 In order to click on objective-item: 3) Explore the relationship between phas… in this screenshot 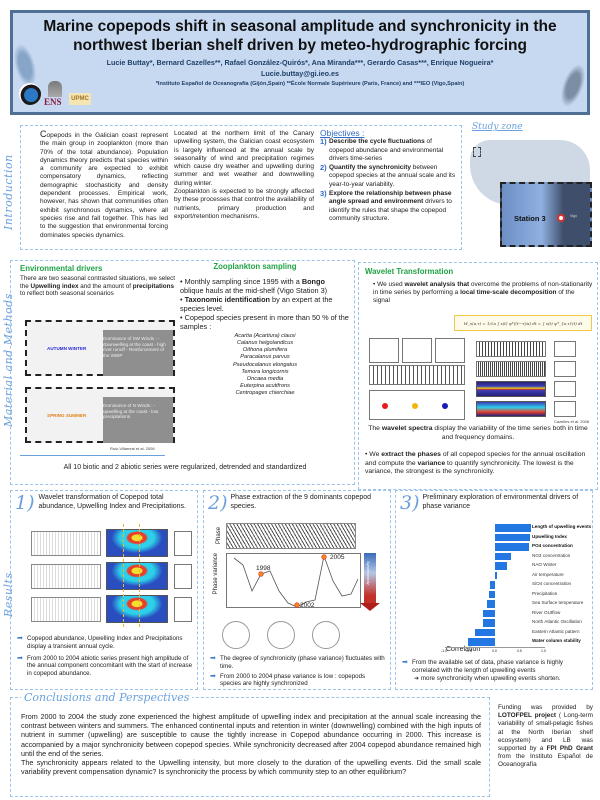, I will do `click(386, 205)`.